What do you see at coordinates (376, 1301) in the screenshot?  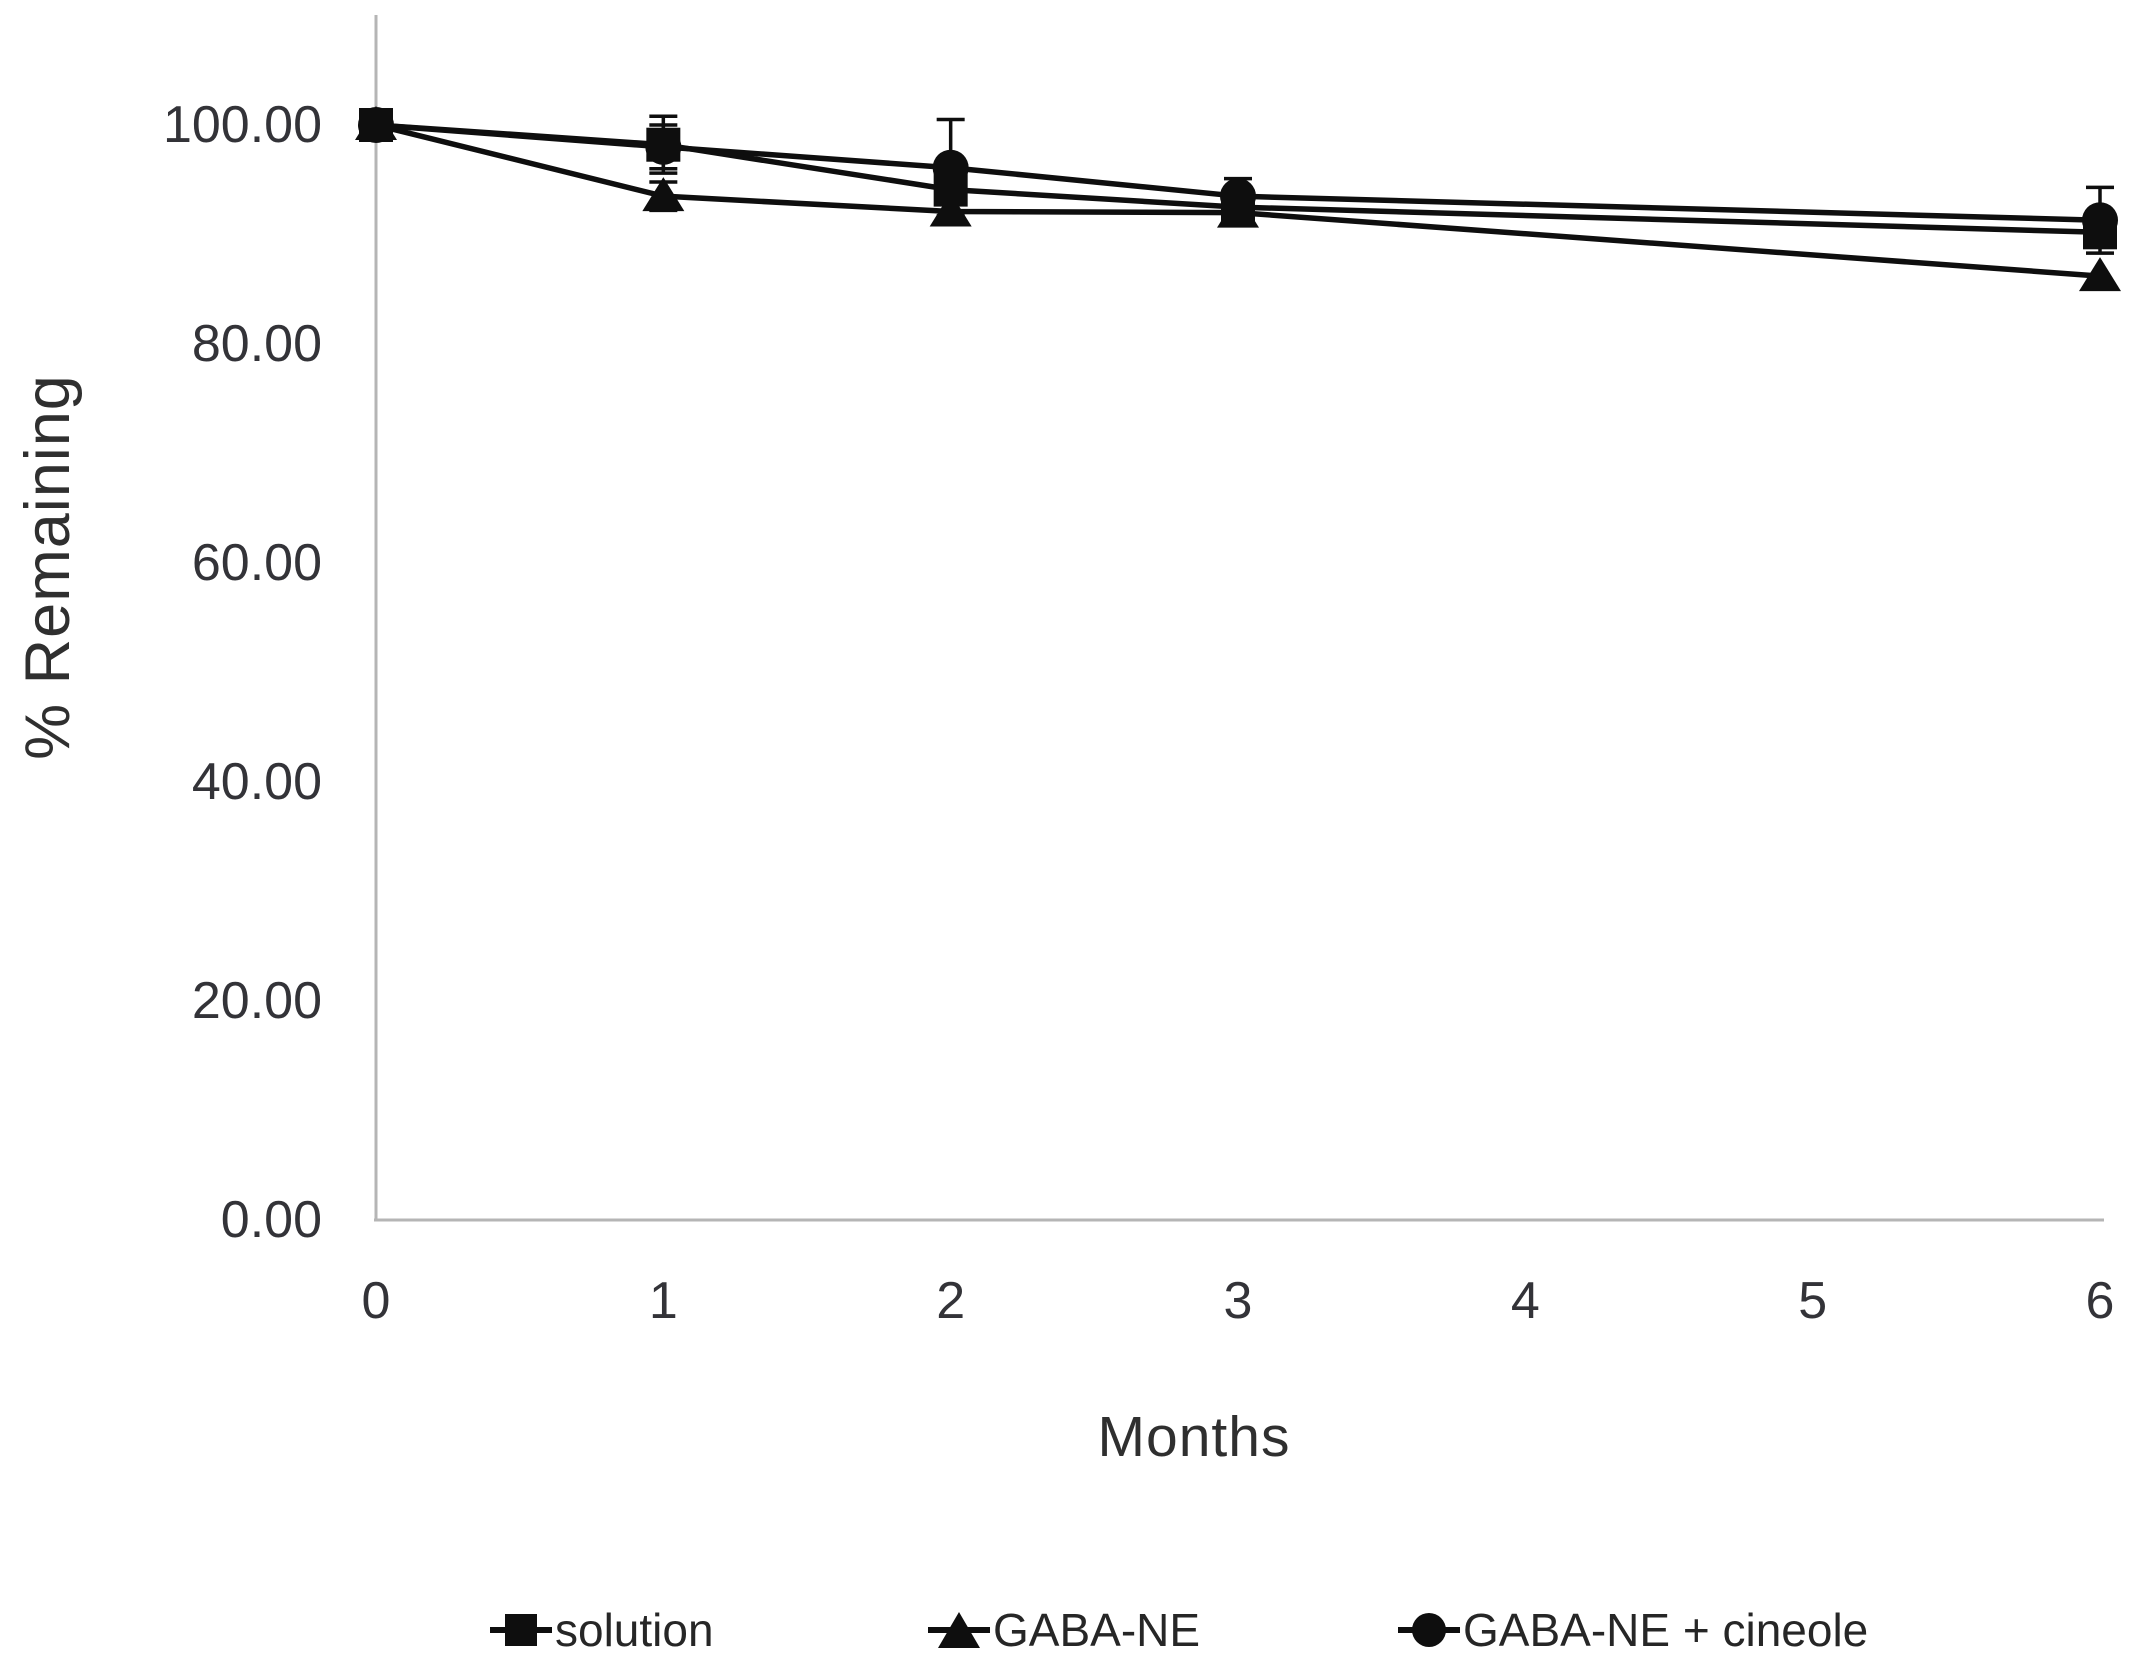 I see `x-tick-label: 0` at bounding box center [376, 1301].